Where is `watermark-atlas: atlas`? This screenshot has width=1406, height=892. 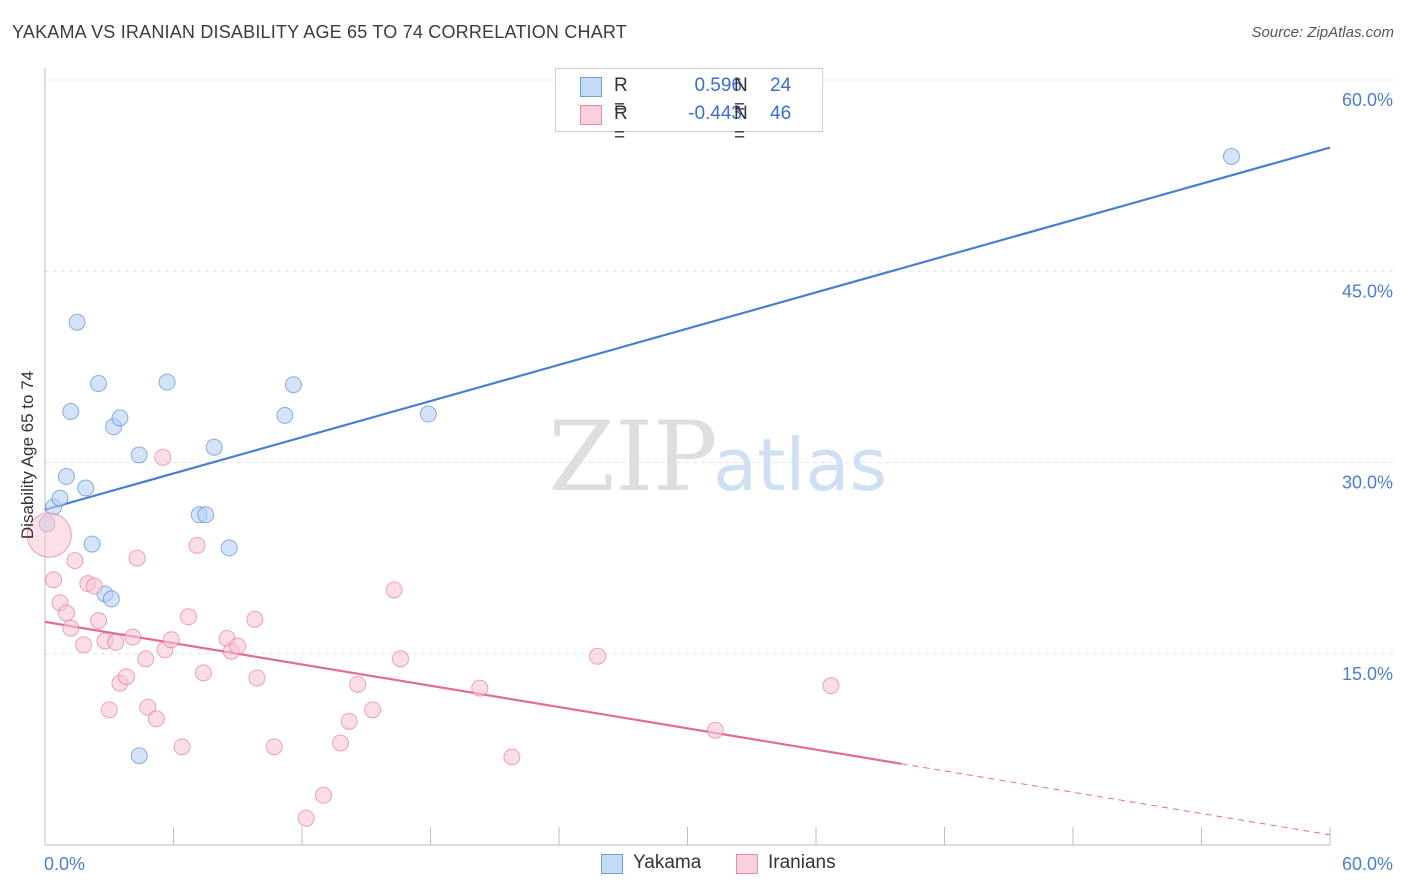
watermark-atlas: atlas is located at coordinates (800, 465).